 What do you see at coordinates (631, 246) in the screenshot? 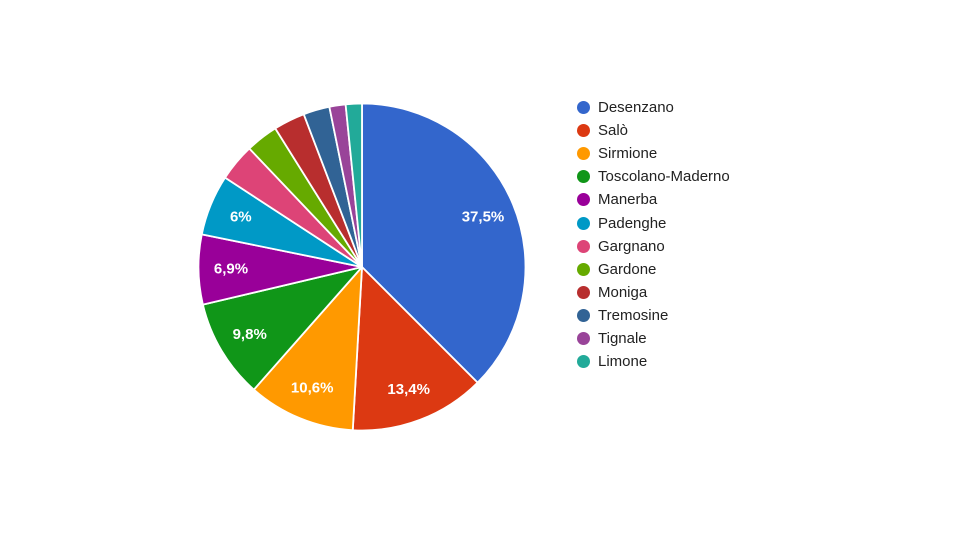
I see `legend-label: Gargnano` at bounding box center [631, 246].